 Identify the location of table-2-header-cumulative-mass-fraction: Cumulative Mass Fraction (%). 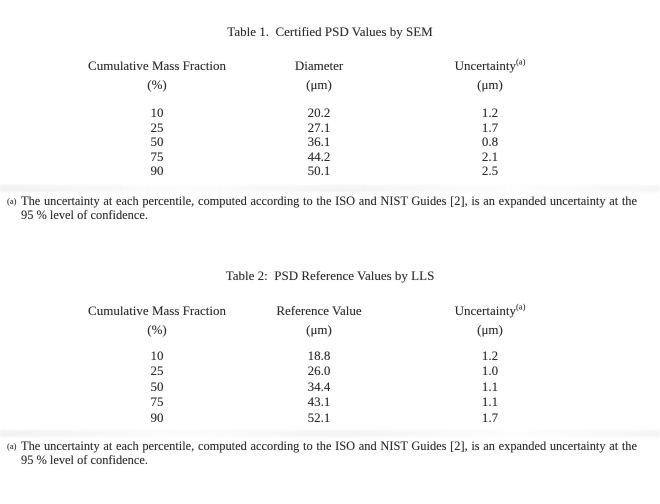
(157, 320).